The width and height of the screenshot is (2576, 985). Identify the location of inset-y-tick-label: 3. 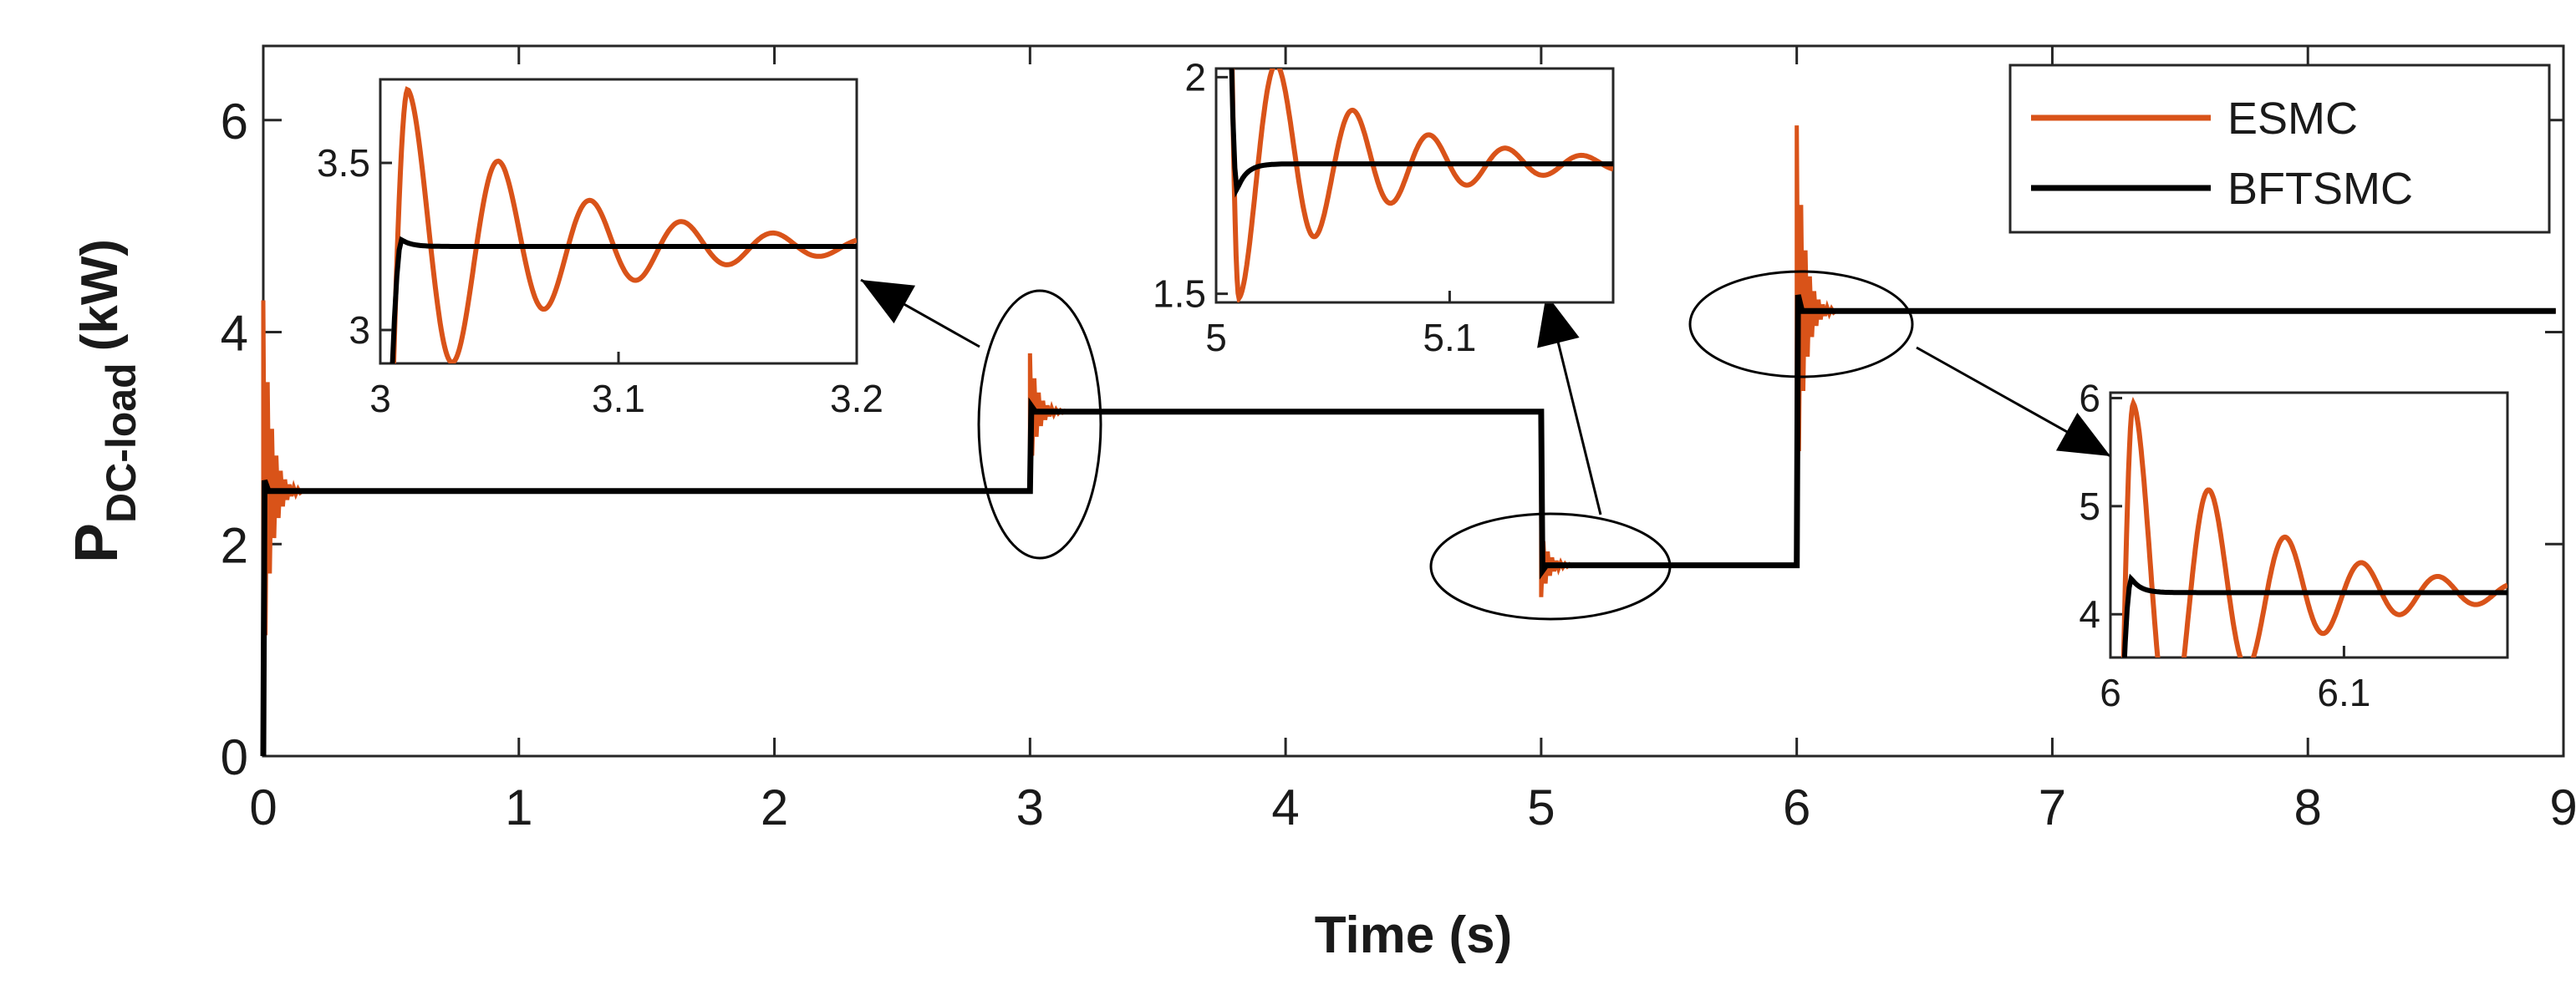
(359, 330).